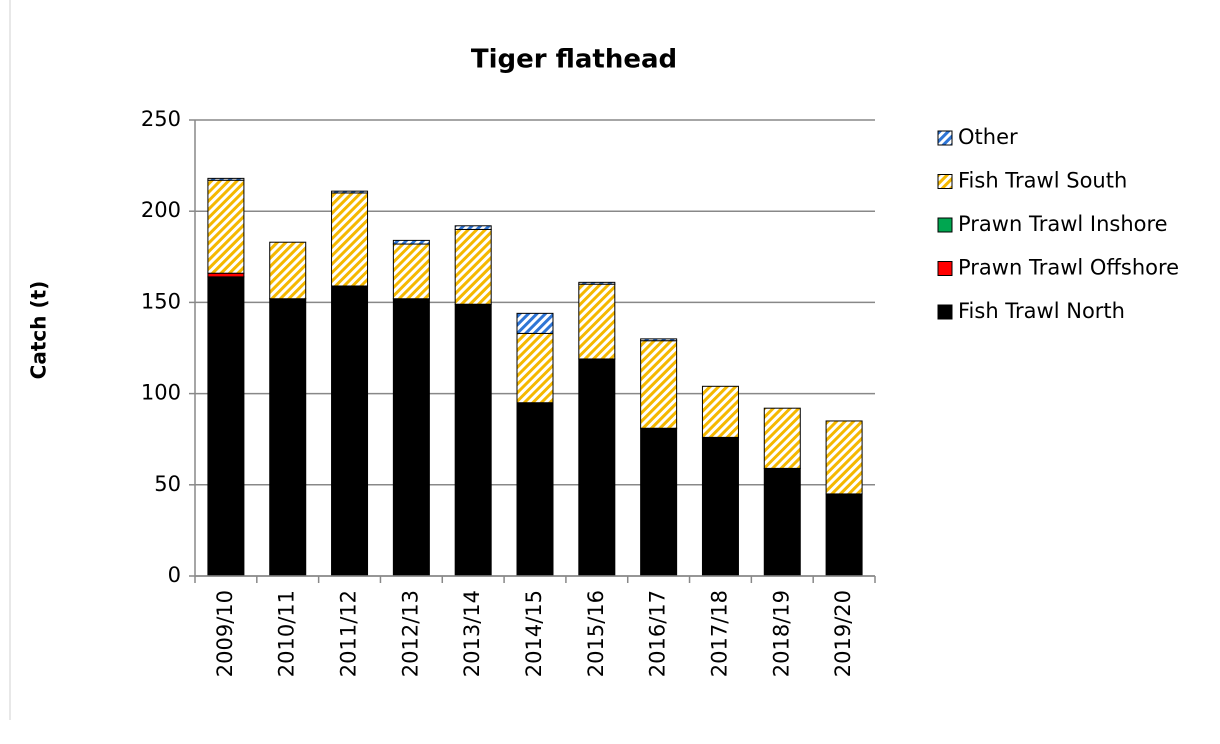  What do you see at coordinates (161, 210) in the screenshot?
I see `y-tick-label: 200` at bounding box center [161, 210].